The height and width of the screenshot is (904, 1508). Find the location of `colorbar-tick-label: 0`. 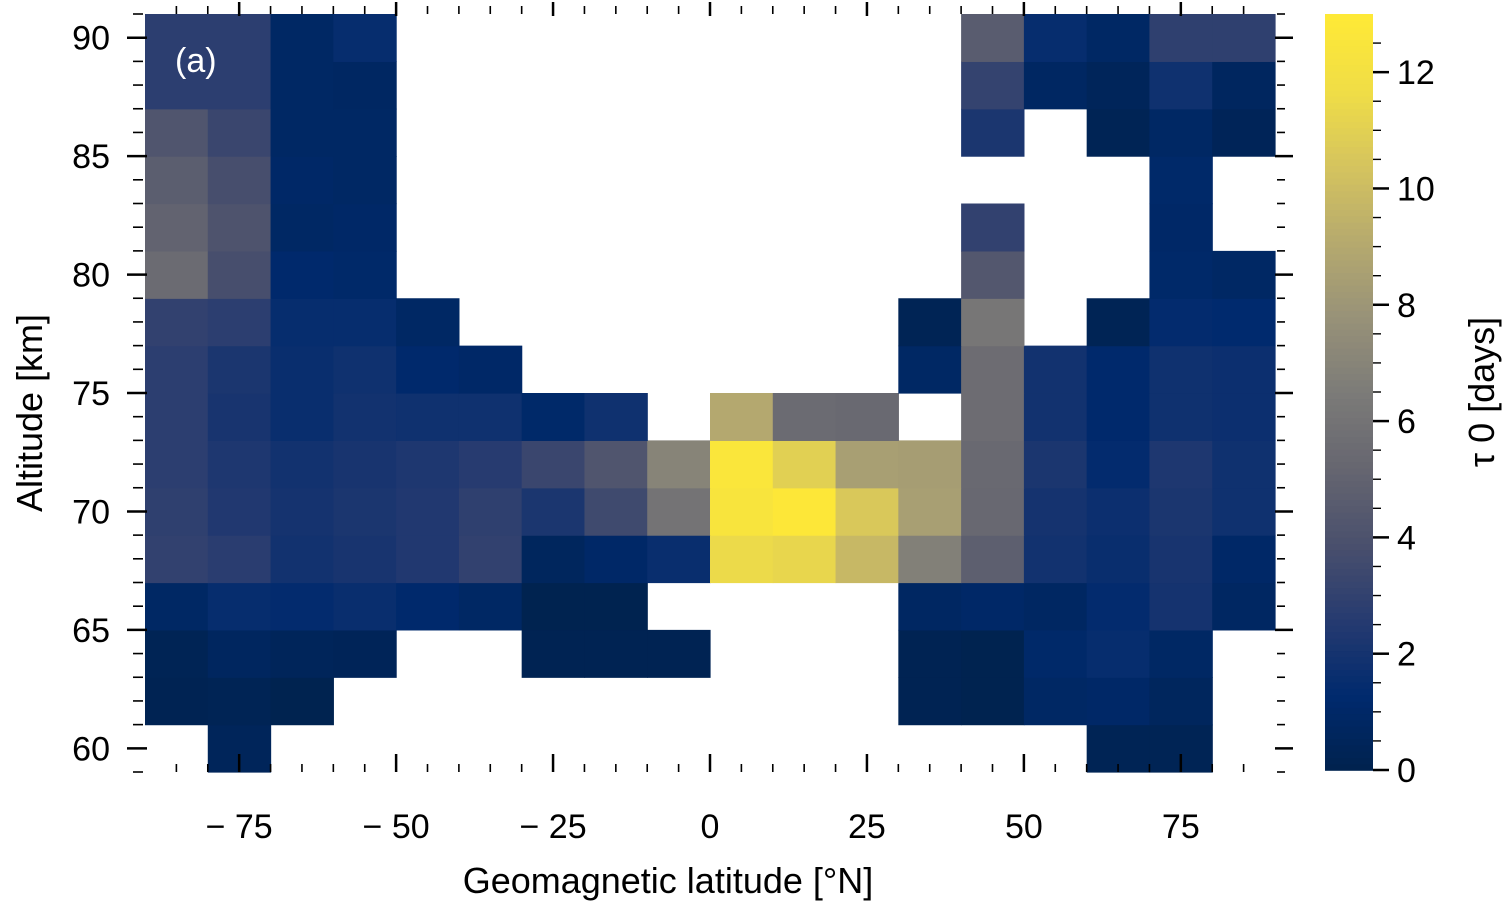

colorbar-tick-label: 0 is located at coordinates (1406, 771).